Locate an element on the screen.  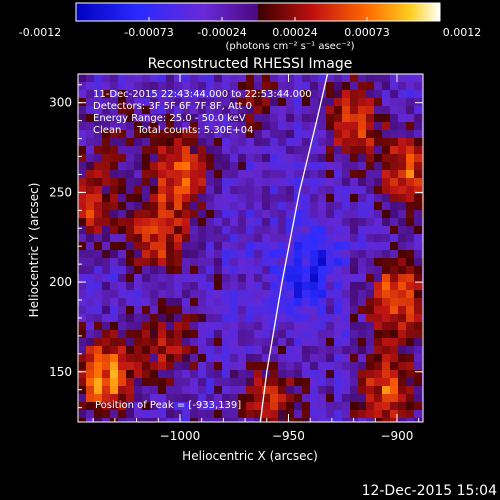
footer-timestamp: 12-Dec-2015 15:04 is located at coordinates (430, 491).